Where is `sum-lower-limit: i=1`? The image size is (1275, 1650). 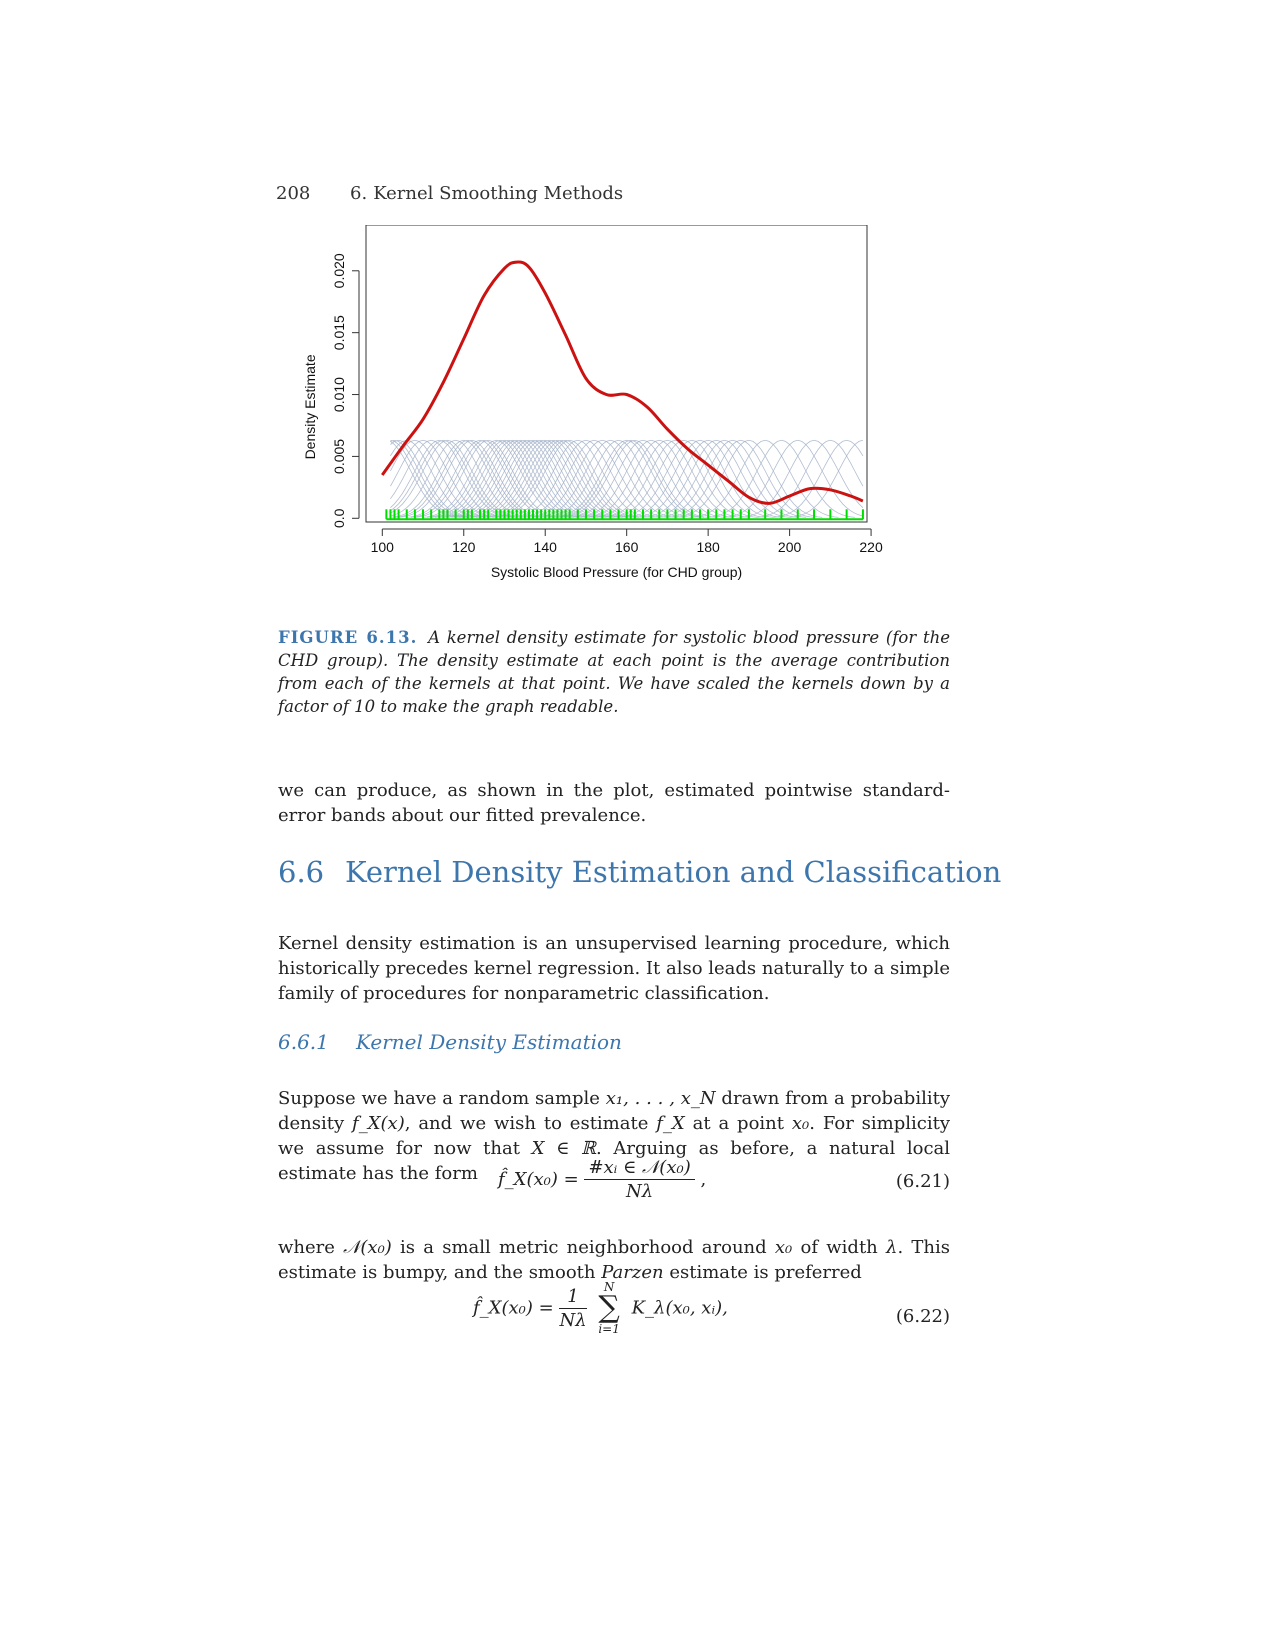 sum-lower-limit: i=1 is located at coordinates (609, 1329).